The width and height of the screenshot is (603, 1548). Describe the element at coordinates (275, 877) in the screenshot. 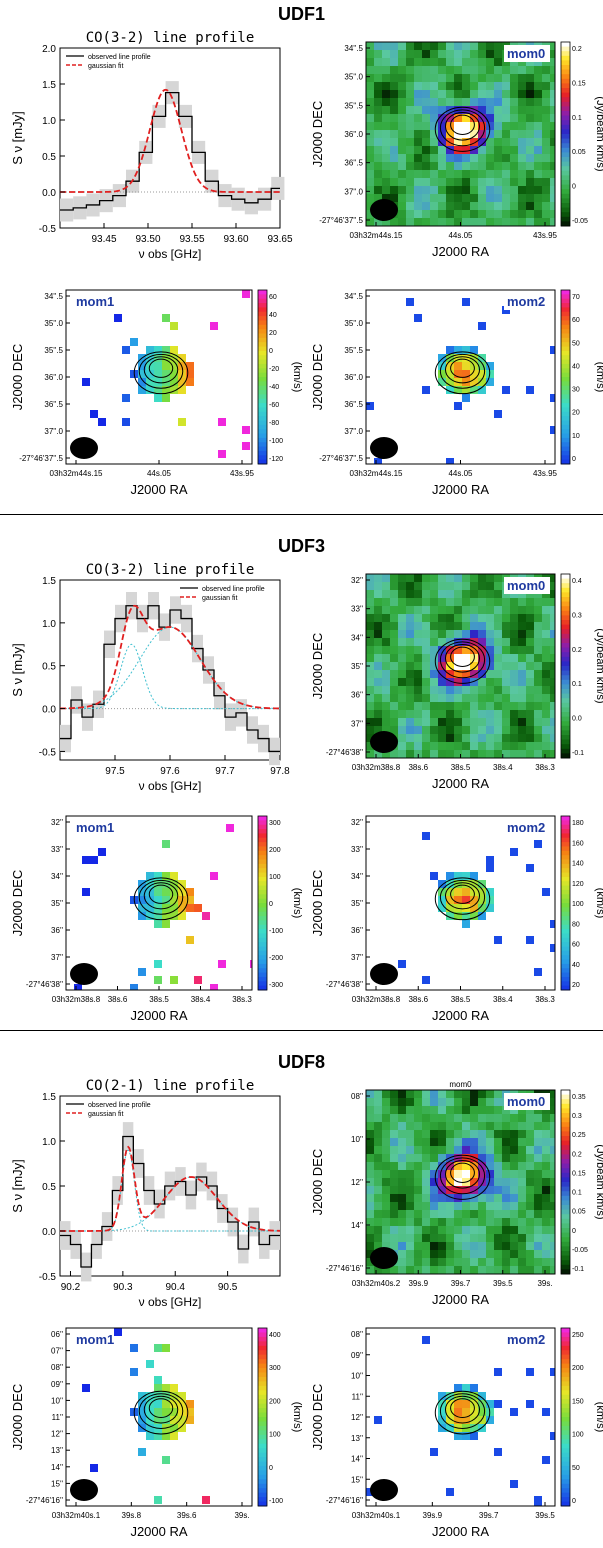

I see `colorbar-tick-label: 100` at that location.